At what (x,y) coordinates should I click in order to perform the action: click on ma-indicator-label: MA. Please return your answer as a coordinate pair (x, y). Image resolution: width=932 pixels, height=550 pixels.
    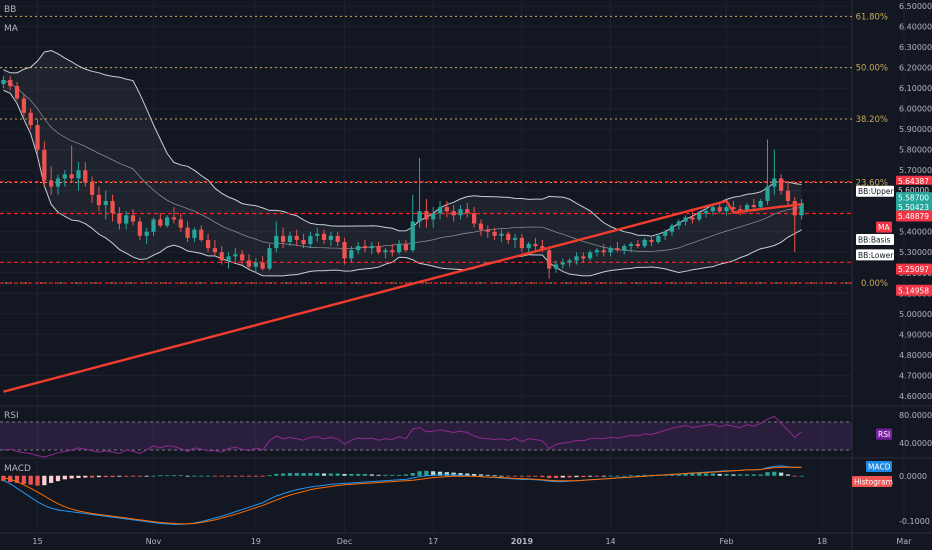
    Looking at the image, I should click on (11, 29).